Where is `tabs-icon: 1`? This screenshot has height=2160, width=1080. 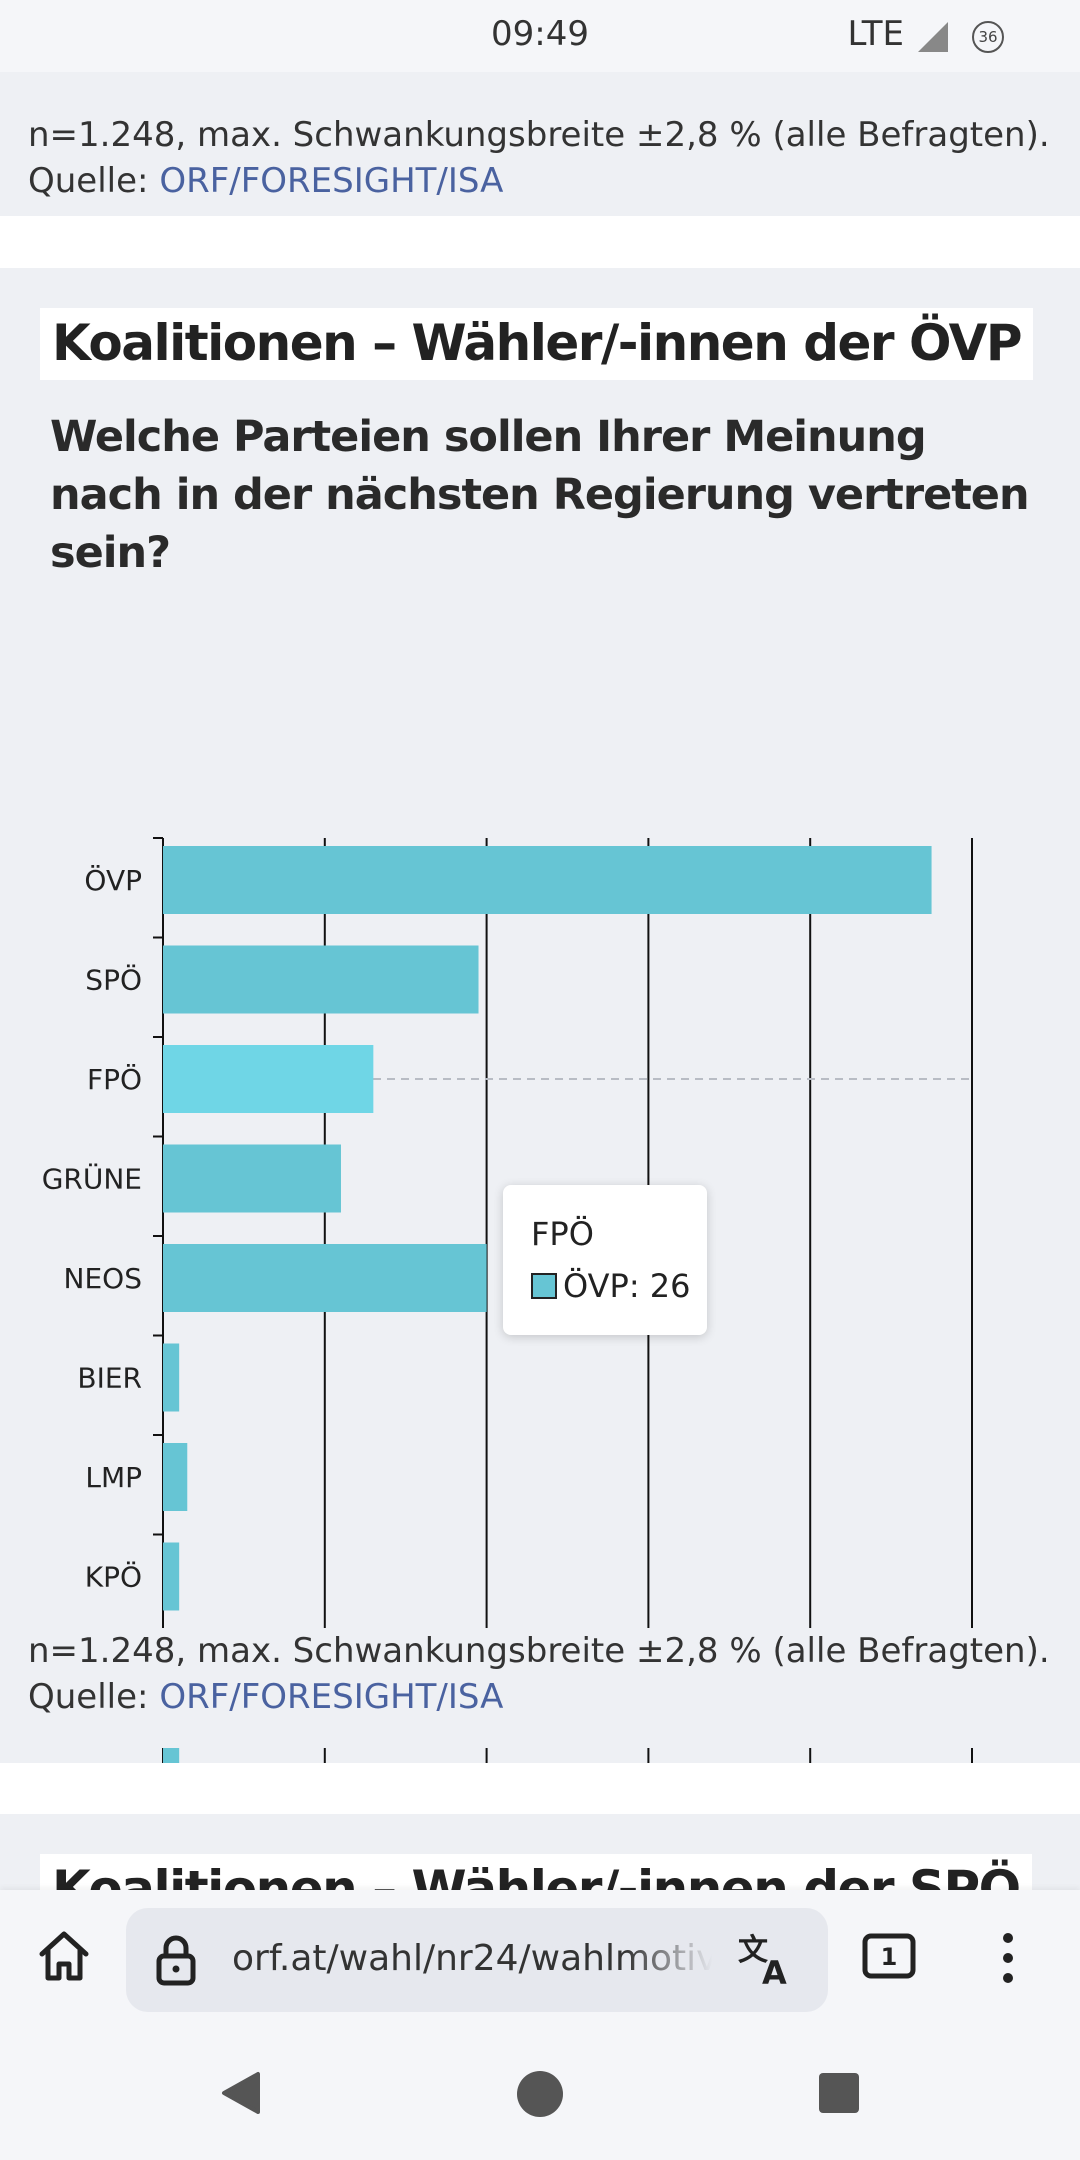
tabs-icon: 1 is located at coordinates (889, 1956).